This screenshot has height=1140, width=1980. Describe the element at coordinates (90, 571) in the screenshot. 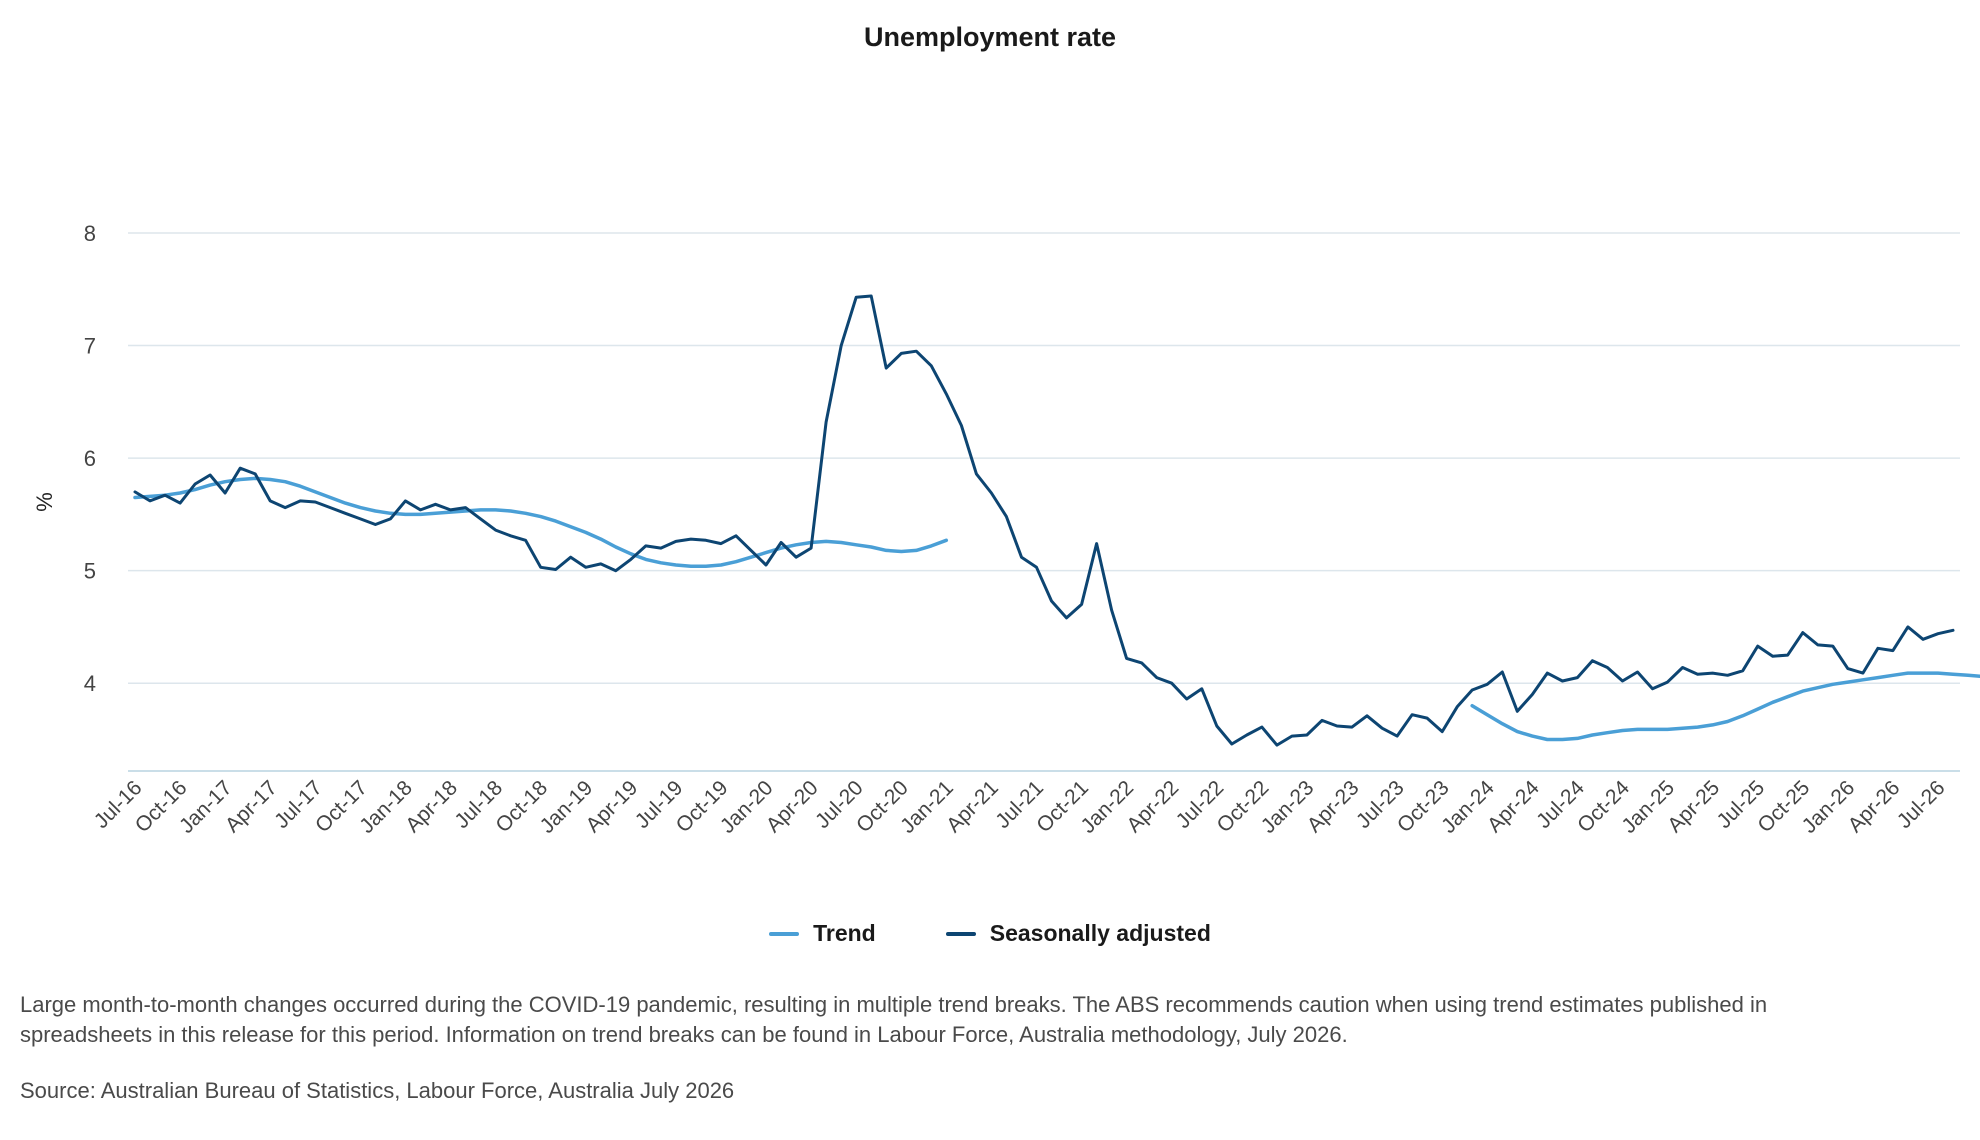

I see `y-tick-label: 5` at that location.